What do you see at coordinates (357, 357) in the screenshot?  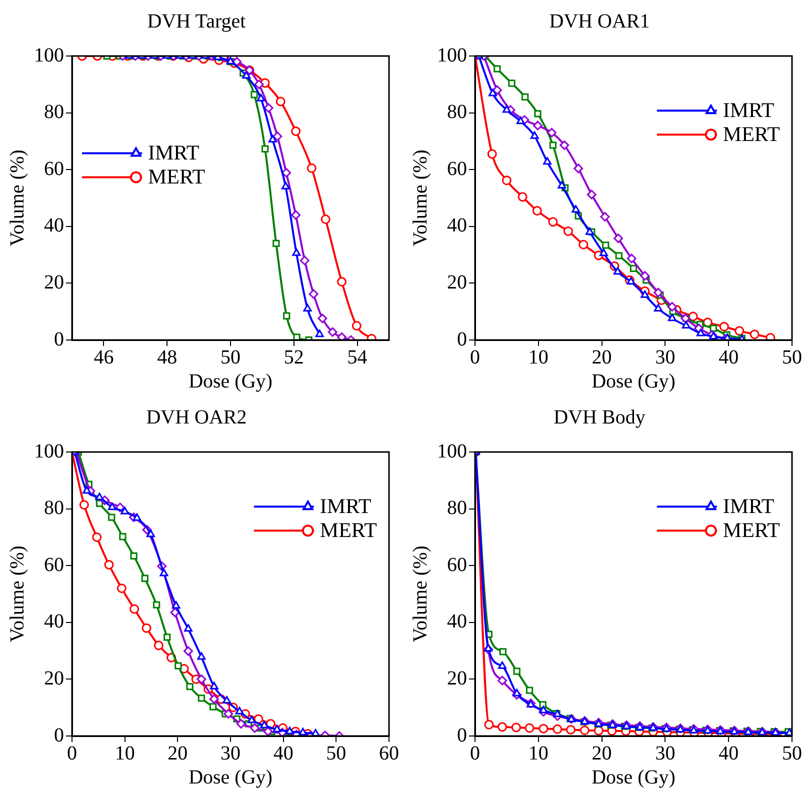 I see `x-tick-label: 54` at bounding box center [357, 357].